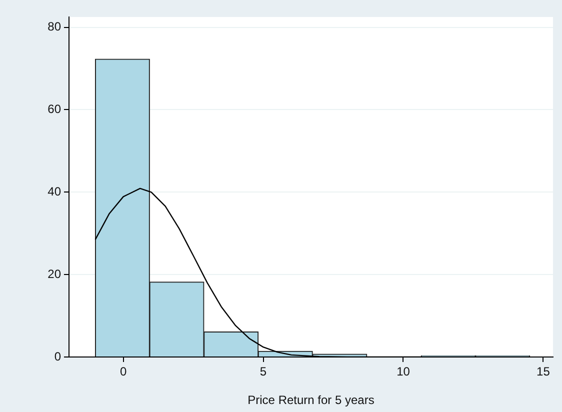 This screenshot has height=412, width=562. What do you see at coordinates (58, 356) in the screenshot?
I see `y-tick-label: 0` at bounding box center [58, 356].